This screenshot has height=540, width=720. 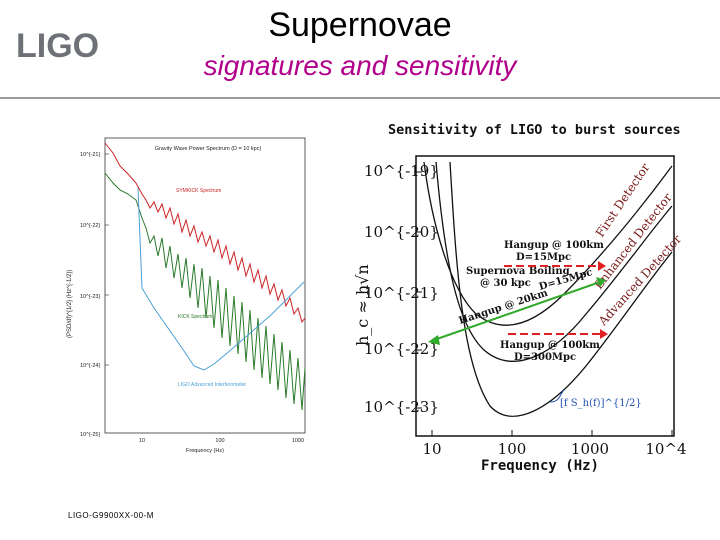 What do you see at coordinates (550, 345) in the screenshot?
I see `hangup3-label-a: Hangup @ 100km` at bounding box center [550, 345].